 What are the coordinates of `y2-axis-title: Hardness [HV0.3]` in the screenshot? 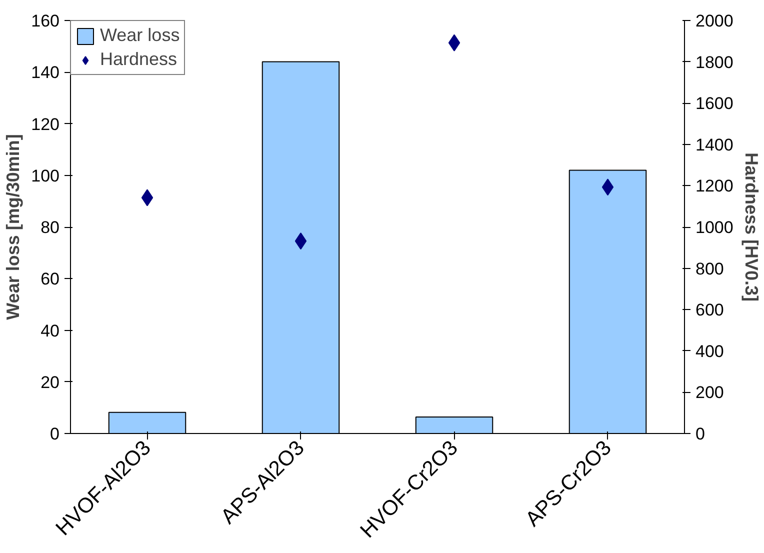 It's located at (751, 227).